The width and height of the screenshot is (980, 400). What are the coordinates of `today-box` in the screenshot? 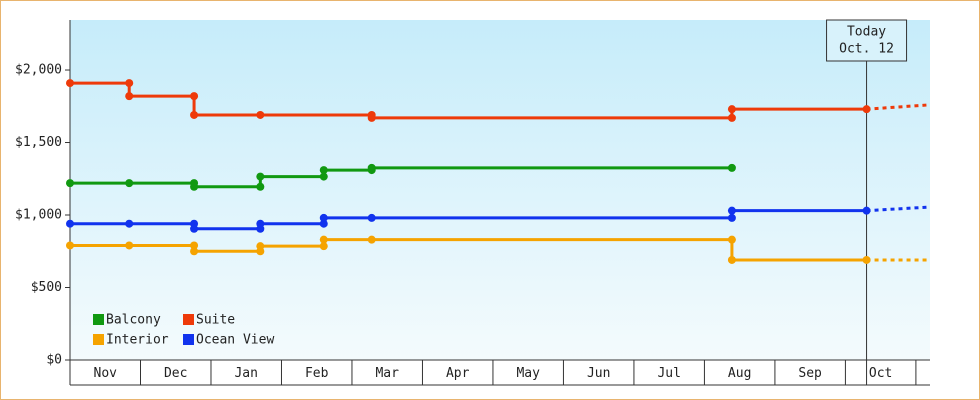 It's located at (867, 40).